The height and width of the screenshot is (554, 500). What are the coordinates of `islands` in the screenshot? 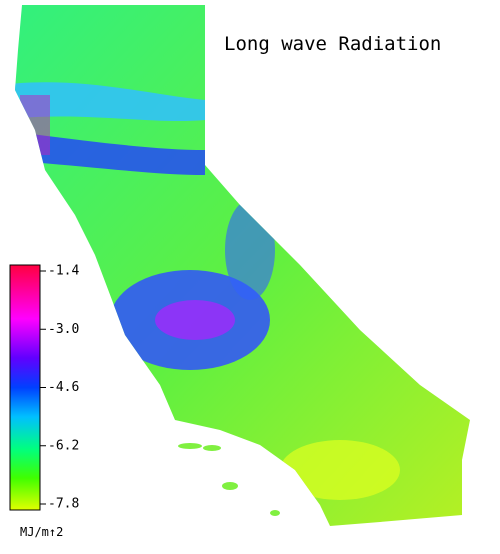 It's located at (229, 479).